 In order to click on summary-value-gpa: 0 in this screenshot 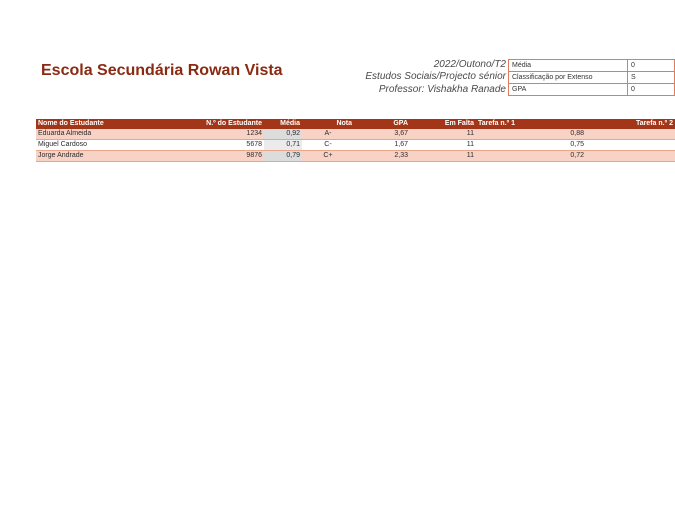, I will do `click(651, 89)`.